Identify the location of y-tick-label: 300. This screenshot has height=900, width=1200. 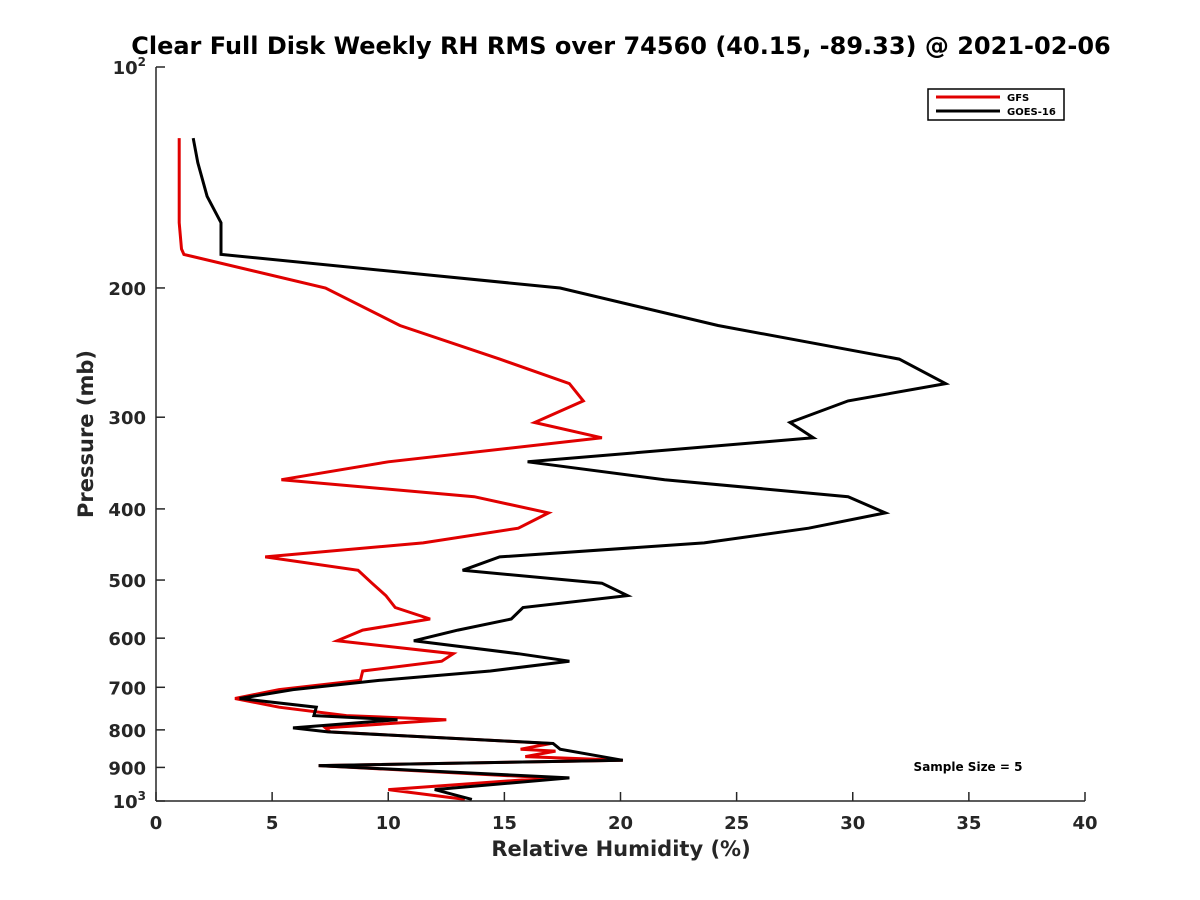
(127, 418).